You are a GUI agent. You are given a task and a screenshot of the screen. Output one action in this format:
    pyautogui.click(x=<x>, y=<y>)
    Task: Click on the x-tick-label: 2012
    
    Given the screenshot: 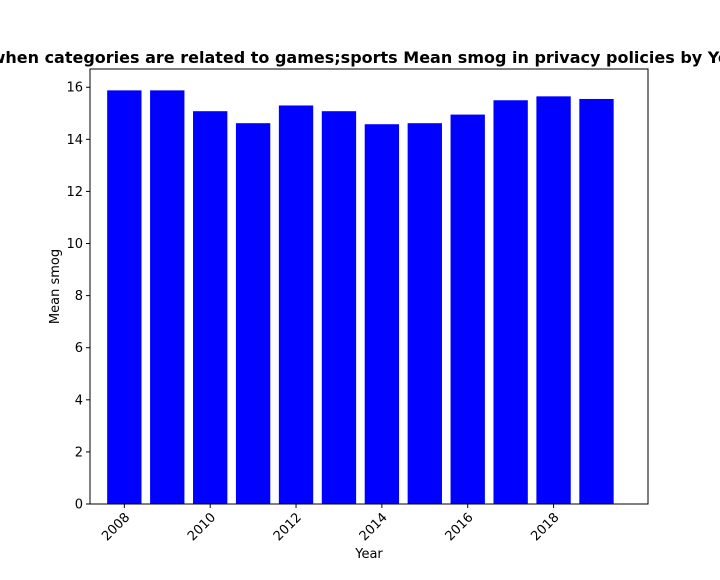 What is the action you would take?
    pyautogui.click(x=288, y=527)
    